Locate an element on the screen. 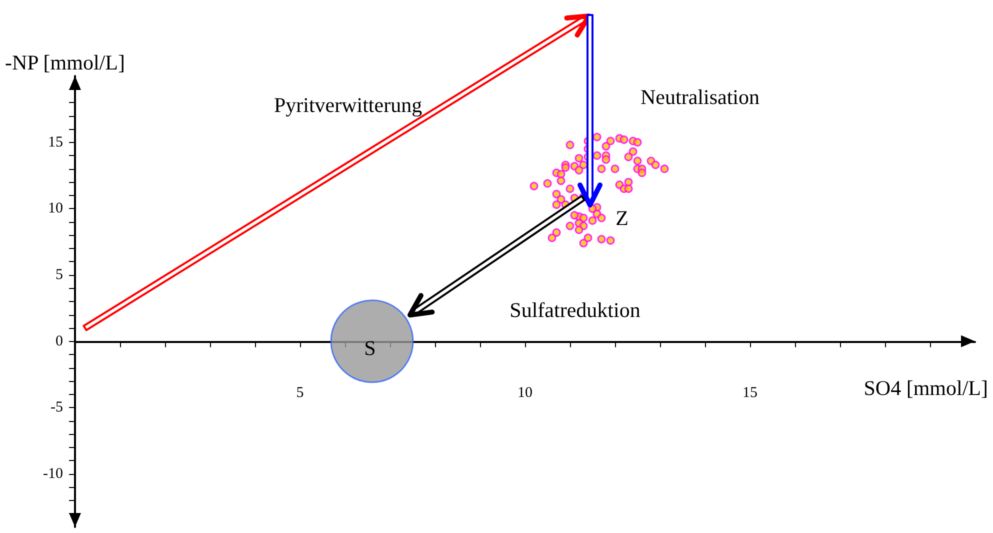  annotation: Neutralisation is located at coordinates (700, 97).